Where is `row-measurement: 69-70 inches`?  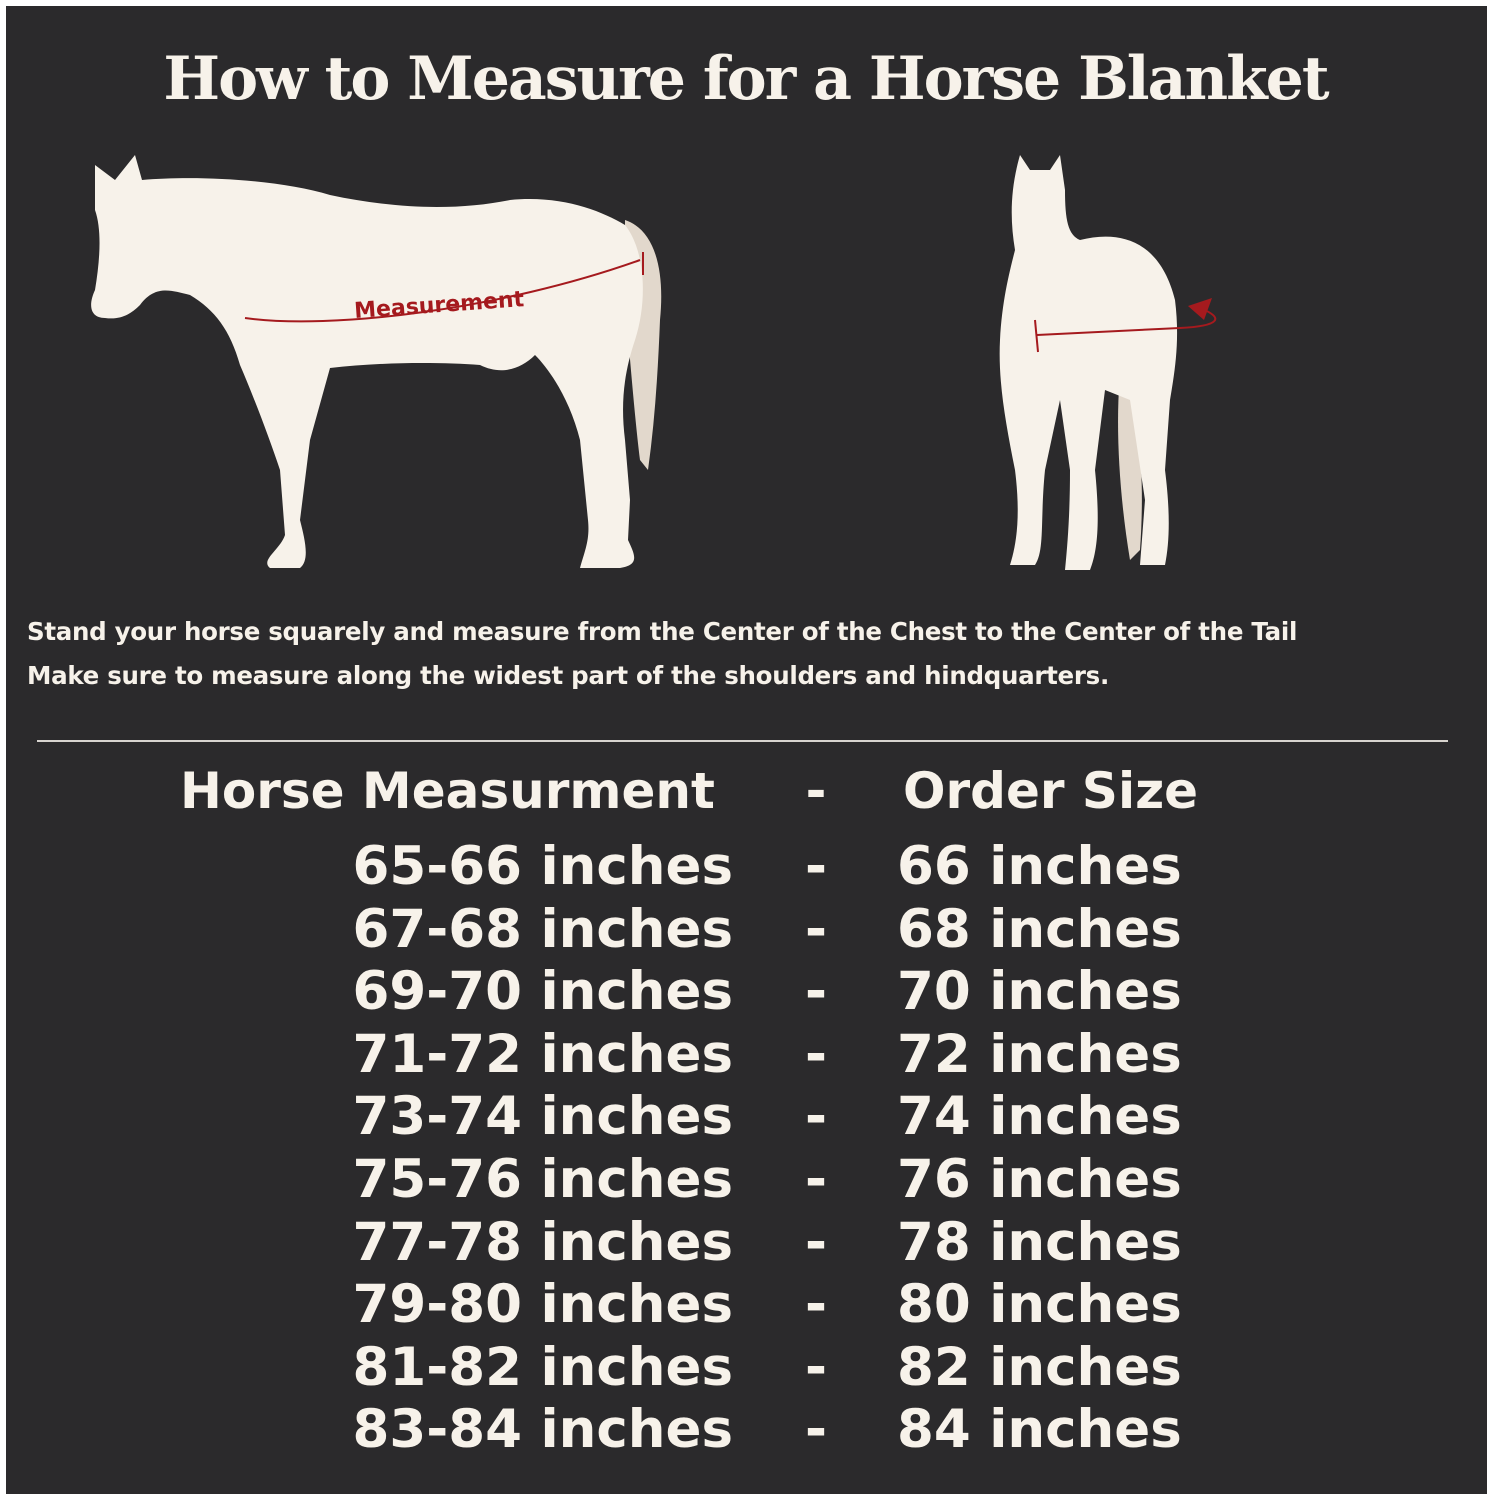
row-measurement: 69-70 inches is located at coordinates (543, 992).